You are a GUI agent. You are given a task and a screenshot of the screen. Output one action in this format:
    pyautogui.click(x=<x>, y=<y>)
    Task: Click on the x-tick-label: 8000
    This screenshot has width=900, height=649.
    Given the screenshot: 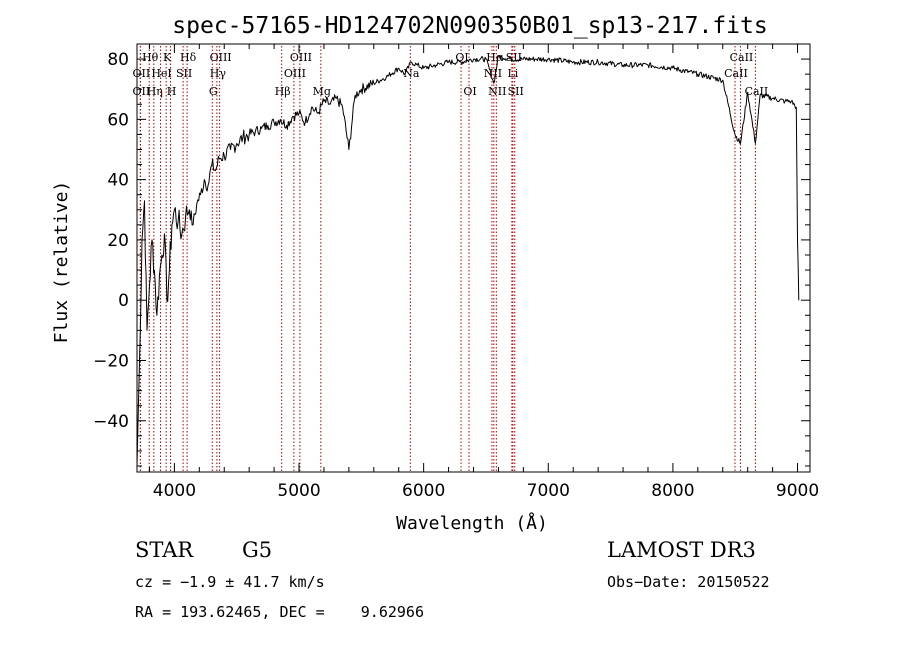 What is the action you would take?
    pyautogui.click(x=672, y=491)
    